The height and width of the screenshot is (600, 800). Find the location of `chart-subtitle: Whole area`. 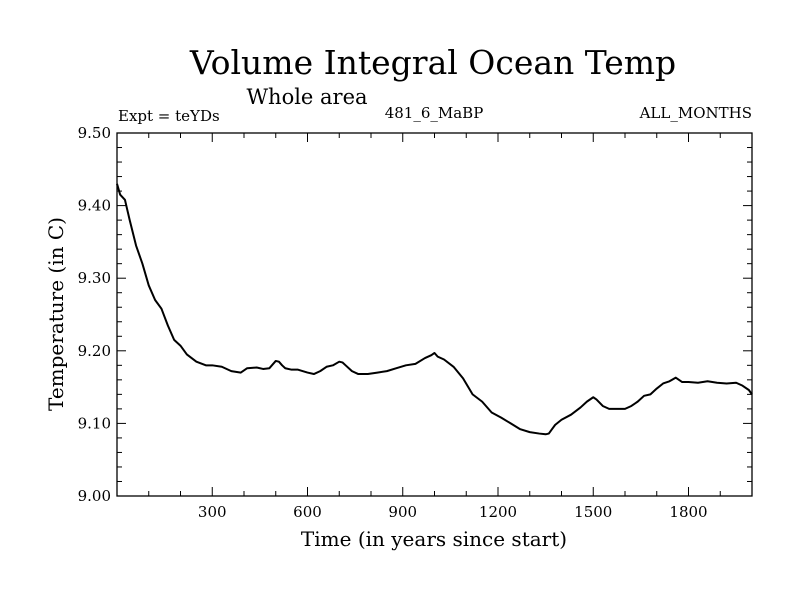

chart-subtitle: Whole area is located at coordinates (306, 97).